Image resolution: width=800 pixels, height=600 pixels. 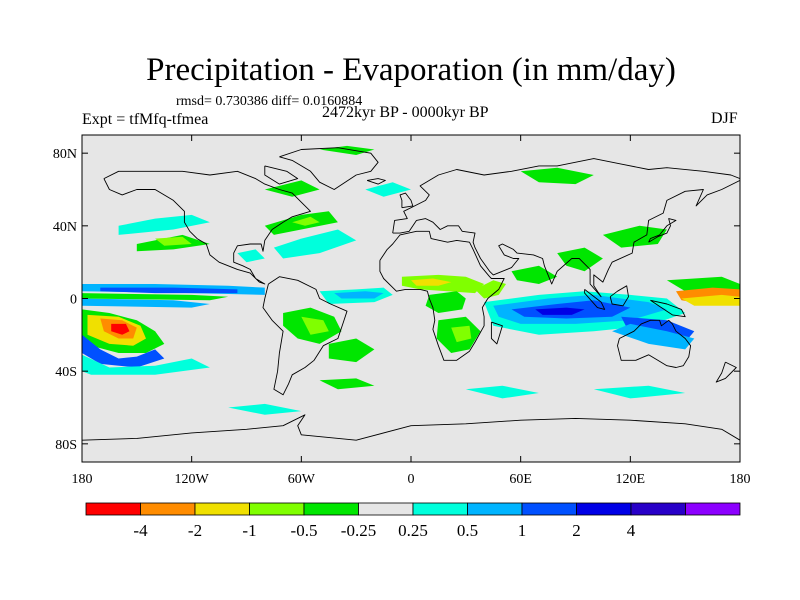 I want to click on region-central-africa-green, so click(x=445, y=302).